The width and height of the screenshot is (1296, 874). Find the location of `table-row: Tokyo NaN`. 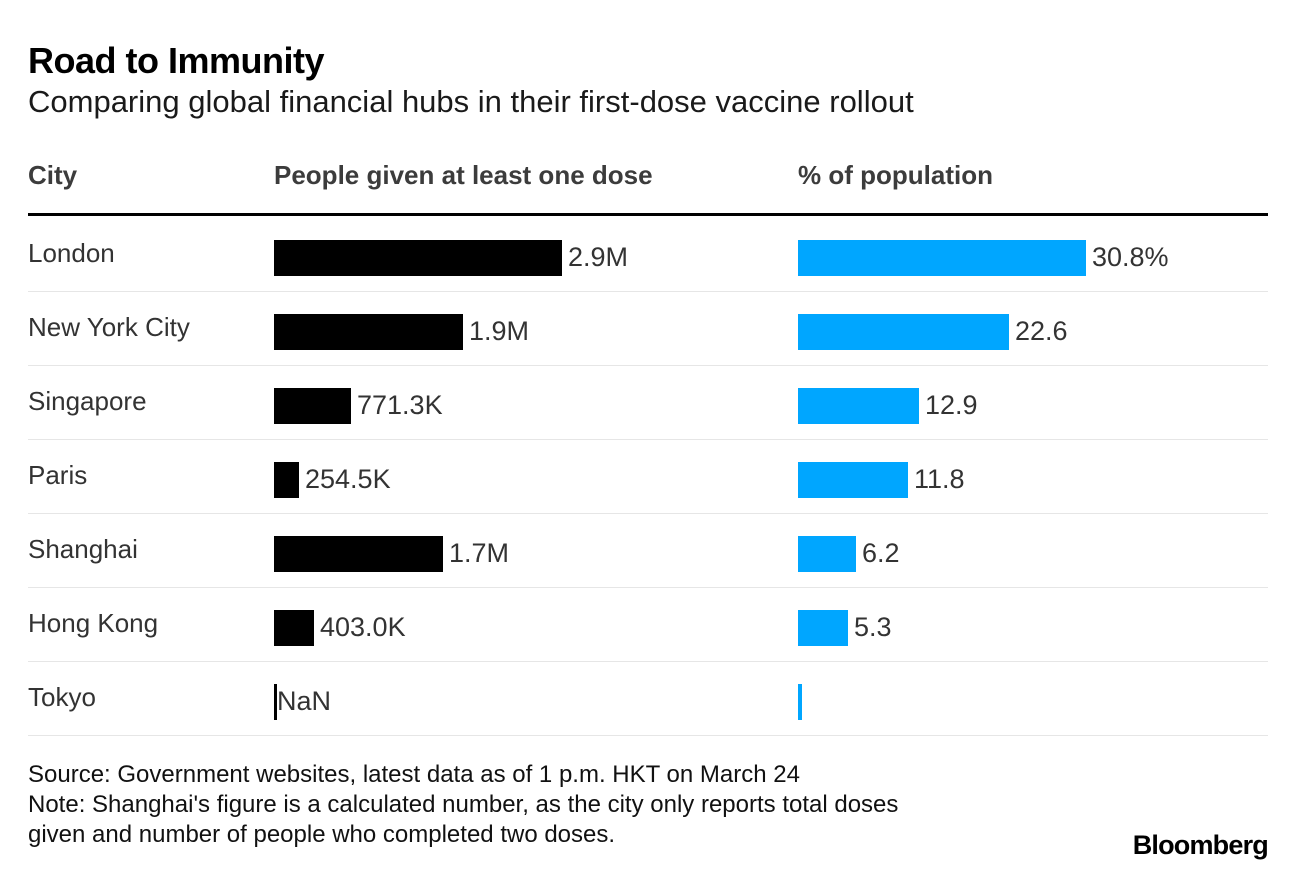

table-row: Tokyo NaN is located at coordinates (648, 699).